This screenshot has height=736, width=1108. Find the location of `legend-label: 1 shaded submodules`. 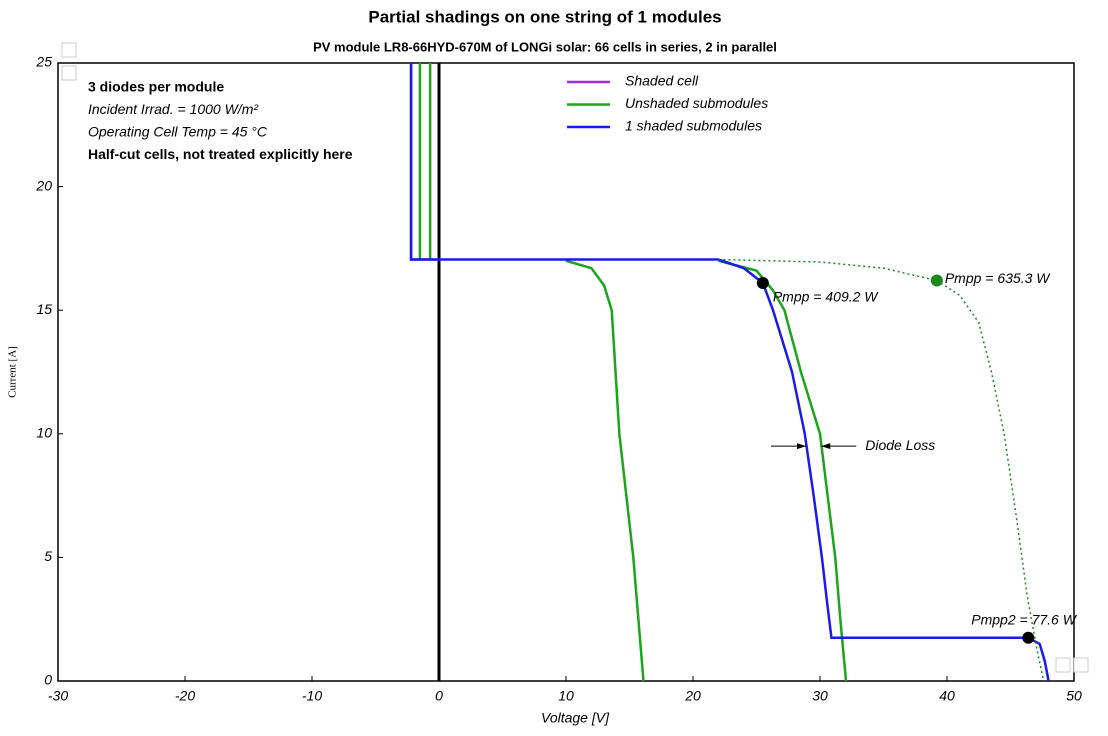

legend-label: 1 shaded submodules is located at coordinates (693, 126).